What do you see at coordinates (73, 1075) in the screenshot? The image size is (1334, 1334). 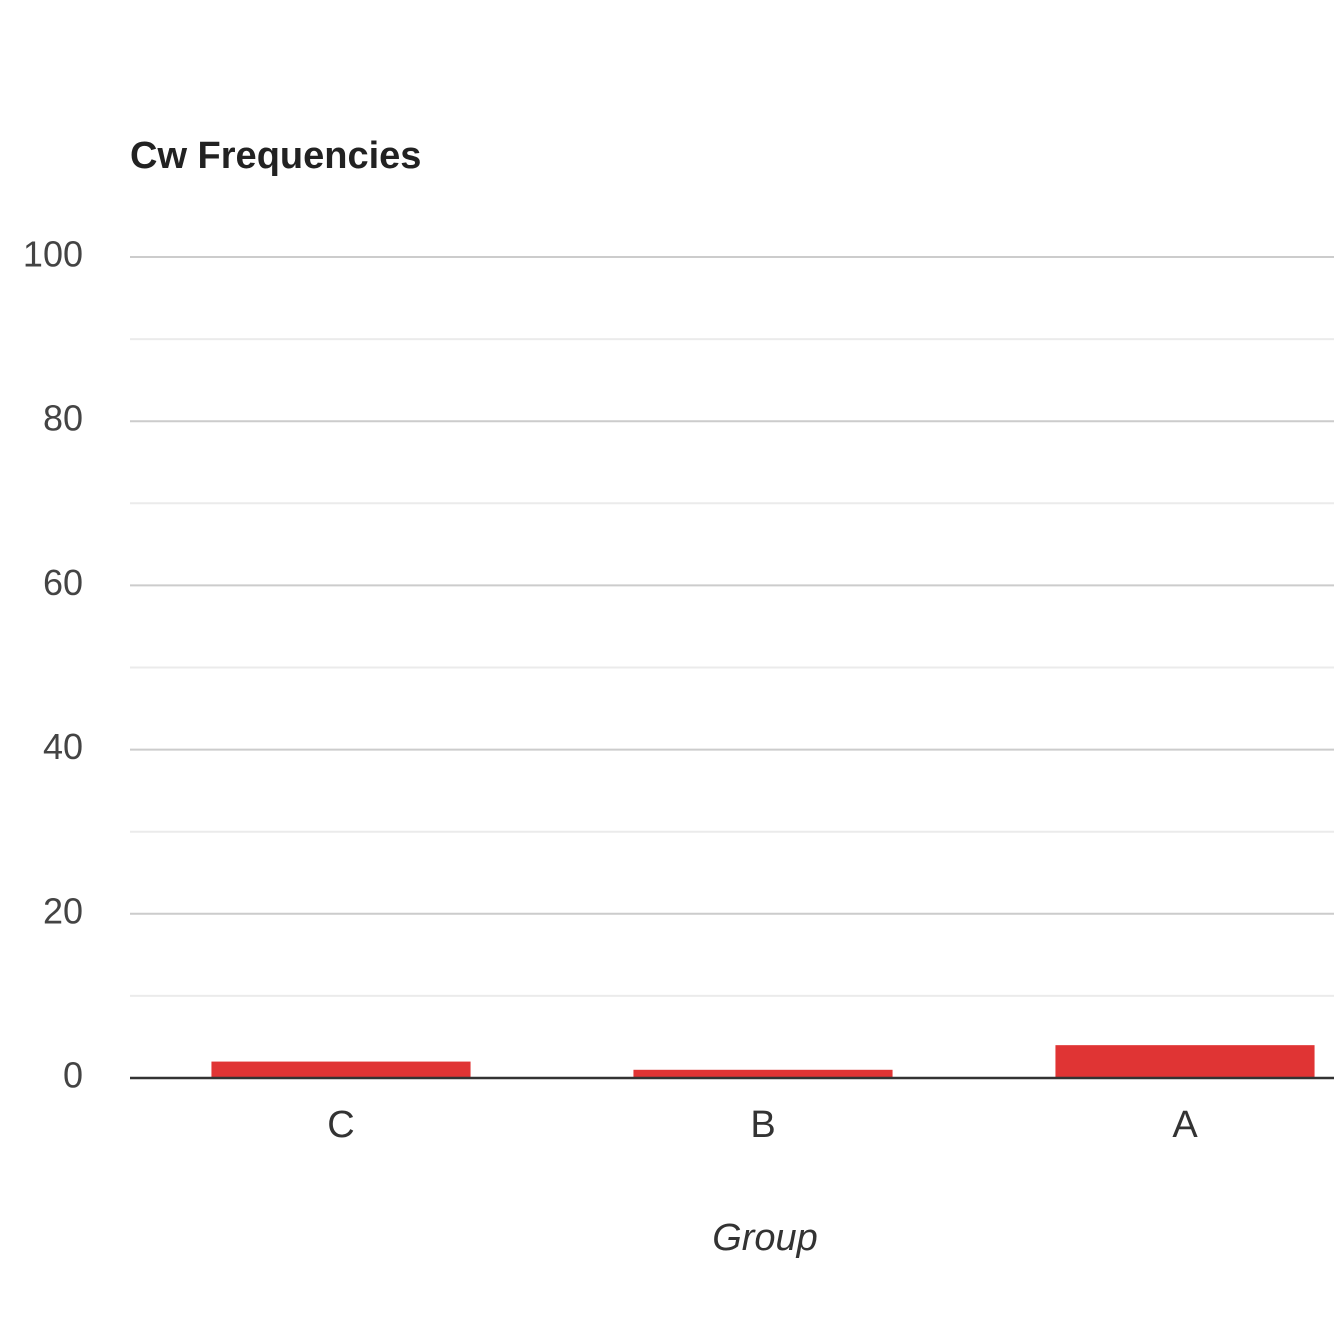 I see `y-tick-label: 0` at bounding box center [73, 1075].